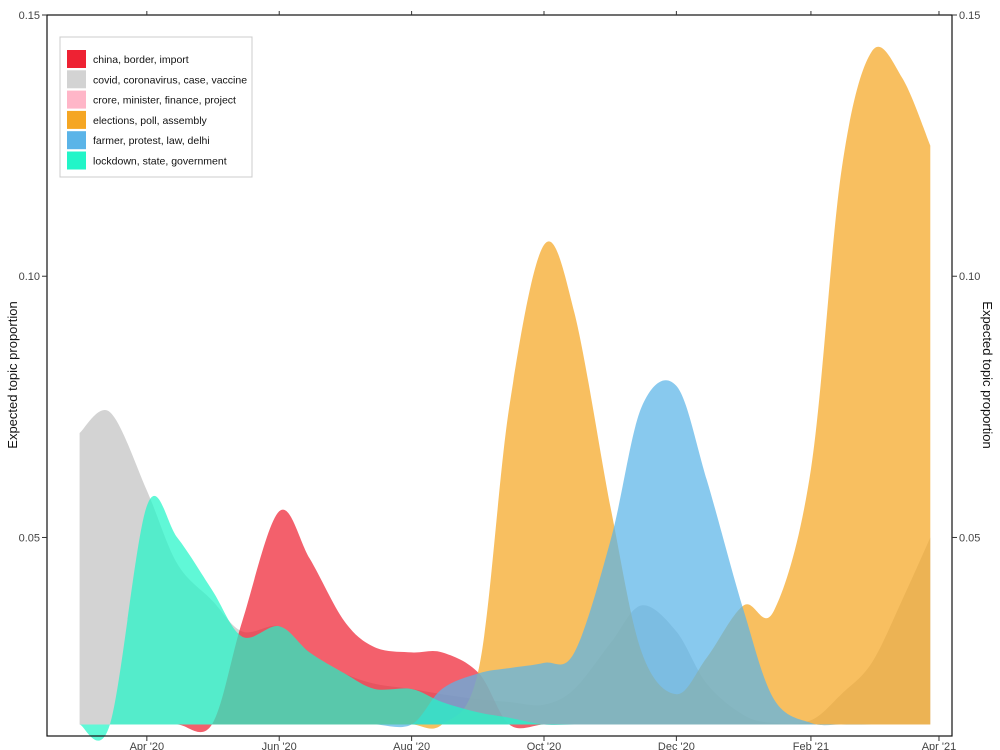 The width and height of the screenshot is (1000, 750). I want to click on legend-label-china: china, border, import, so click(141, 60).